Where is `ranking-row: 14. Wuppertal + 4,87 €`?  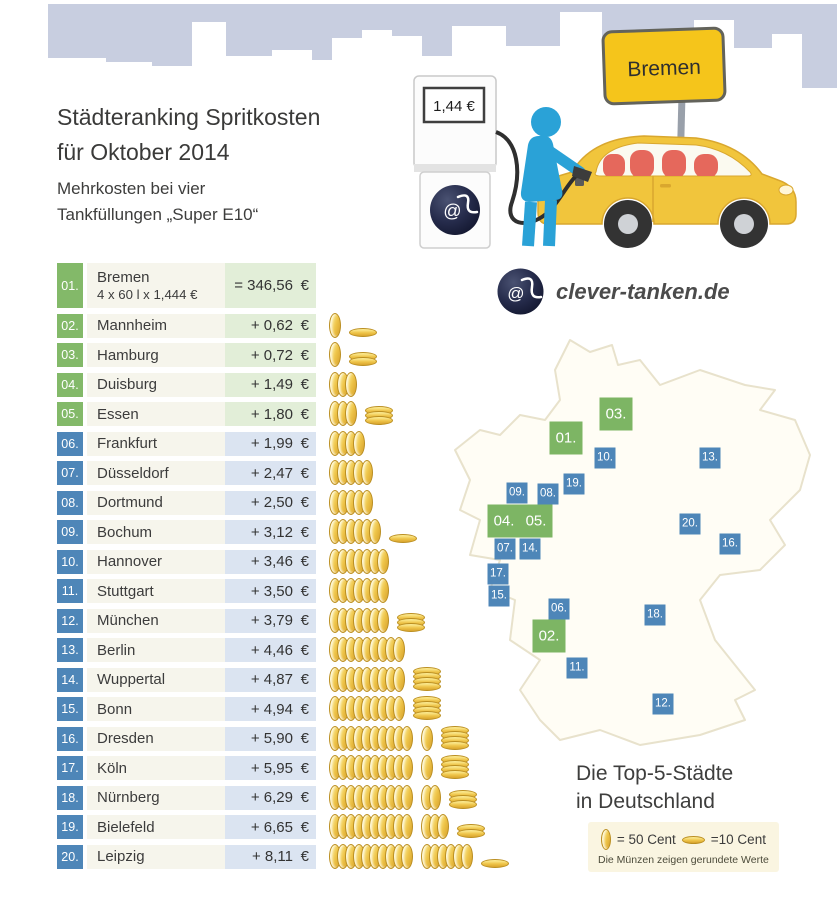
ranking-row: 14. Wuppertal + 4,87 € is located at coordinates (283, 679).